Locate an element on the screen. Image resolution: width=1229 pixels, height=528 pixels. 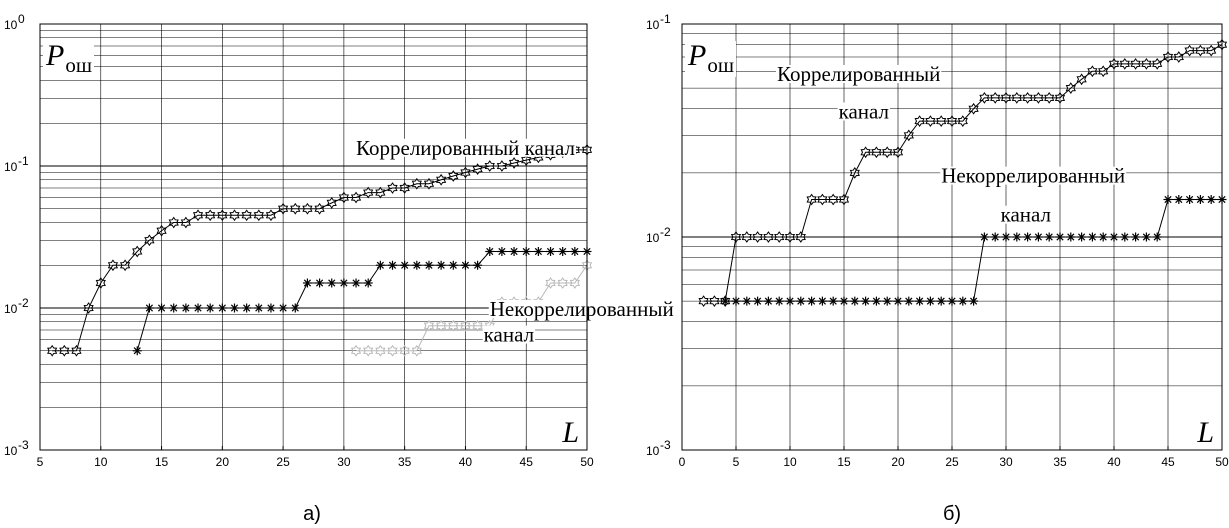
series-line is located at coordinates (472, 308).